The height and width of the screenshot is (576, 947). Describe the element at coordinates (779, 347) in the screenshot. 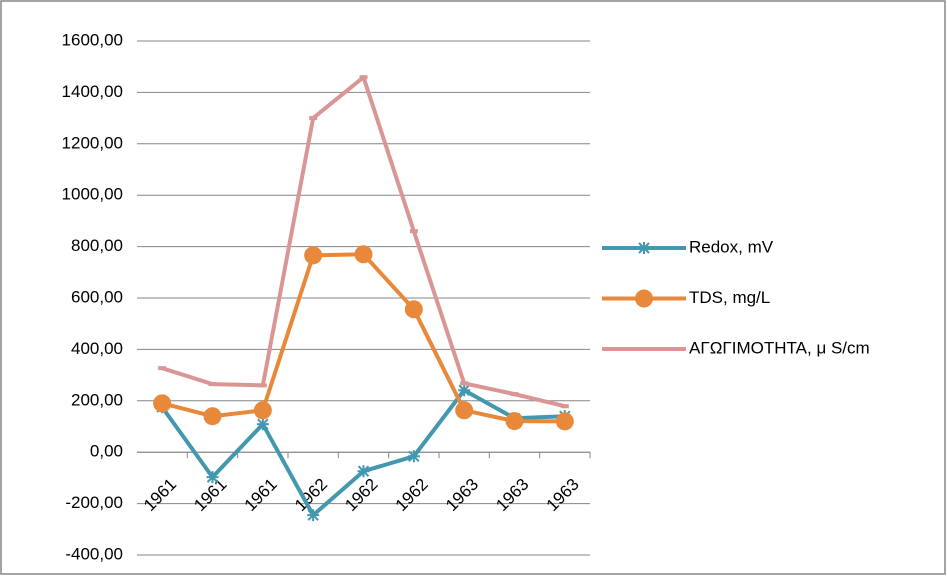

I see `legend-label: ΑΓΩΓΙΜΟΤΗΤΑ, μ S/cm` at that location.